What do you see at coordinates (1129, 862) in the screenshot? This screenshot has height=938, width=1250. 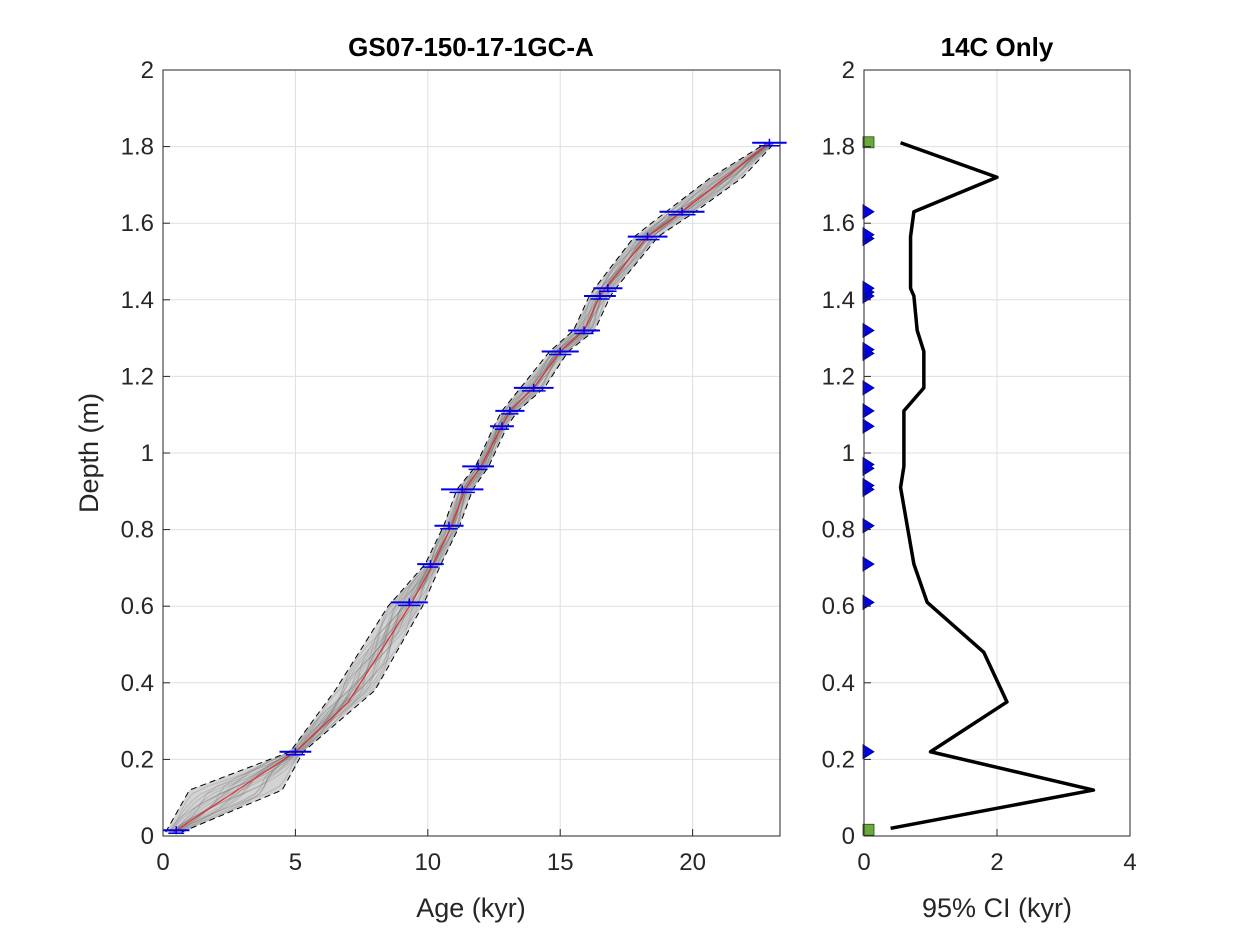 I see `x-tick-label: 4` at bounding box center [1129, 862].